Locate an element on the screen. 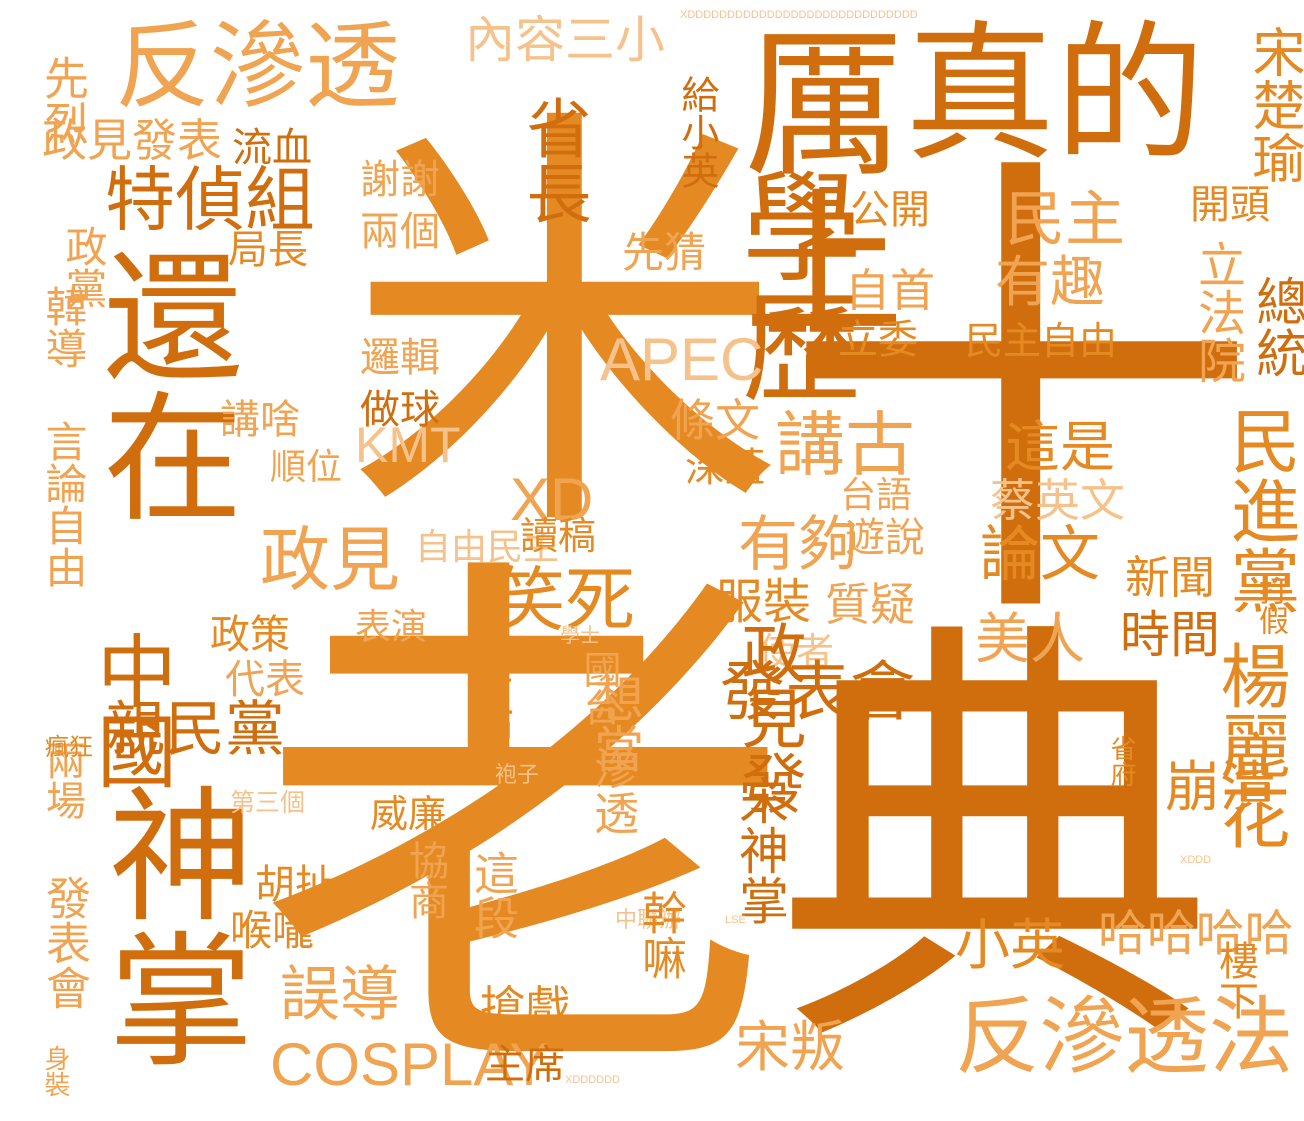 This screenshot has height=1121, width=1304. word-beauty: 美人 is located at coordinates (1030, 639).